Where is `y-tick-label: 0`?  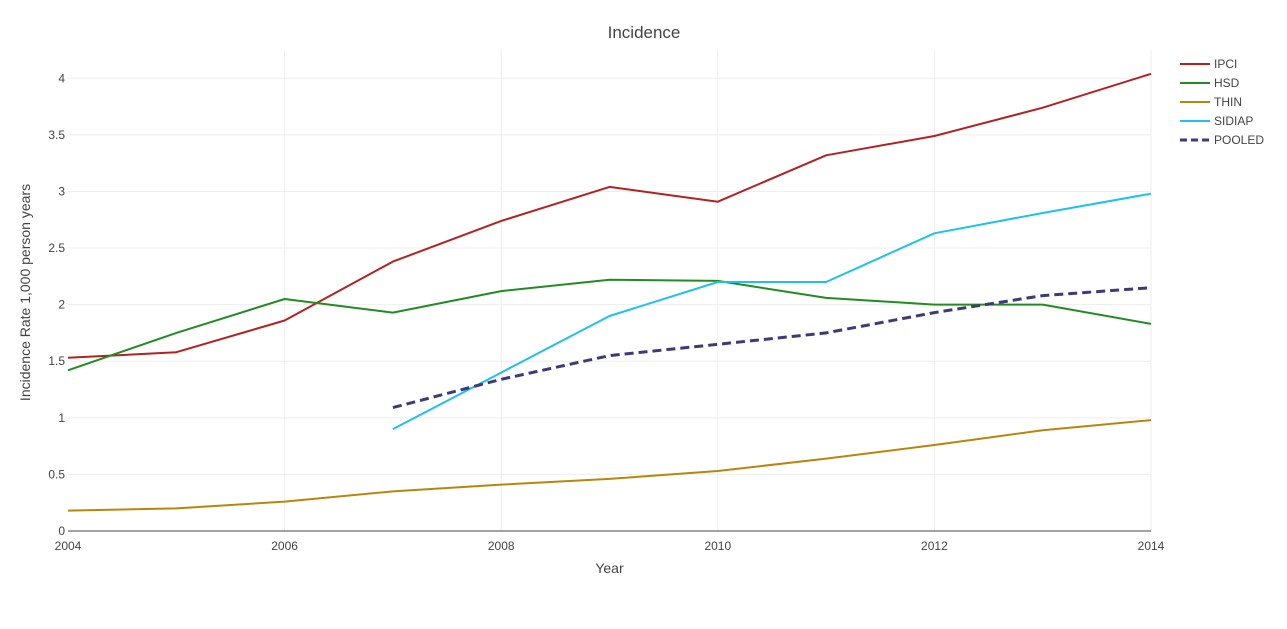 y-tick-label: 0 is located at coordinates (61, 531).